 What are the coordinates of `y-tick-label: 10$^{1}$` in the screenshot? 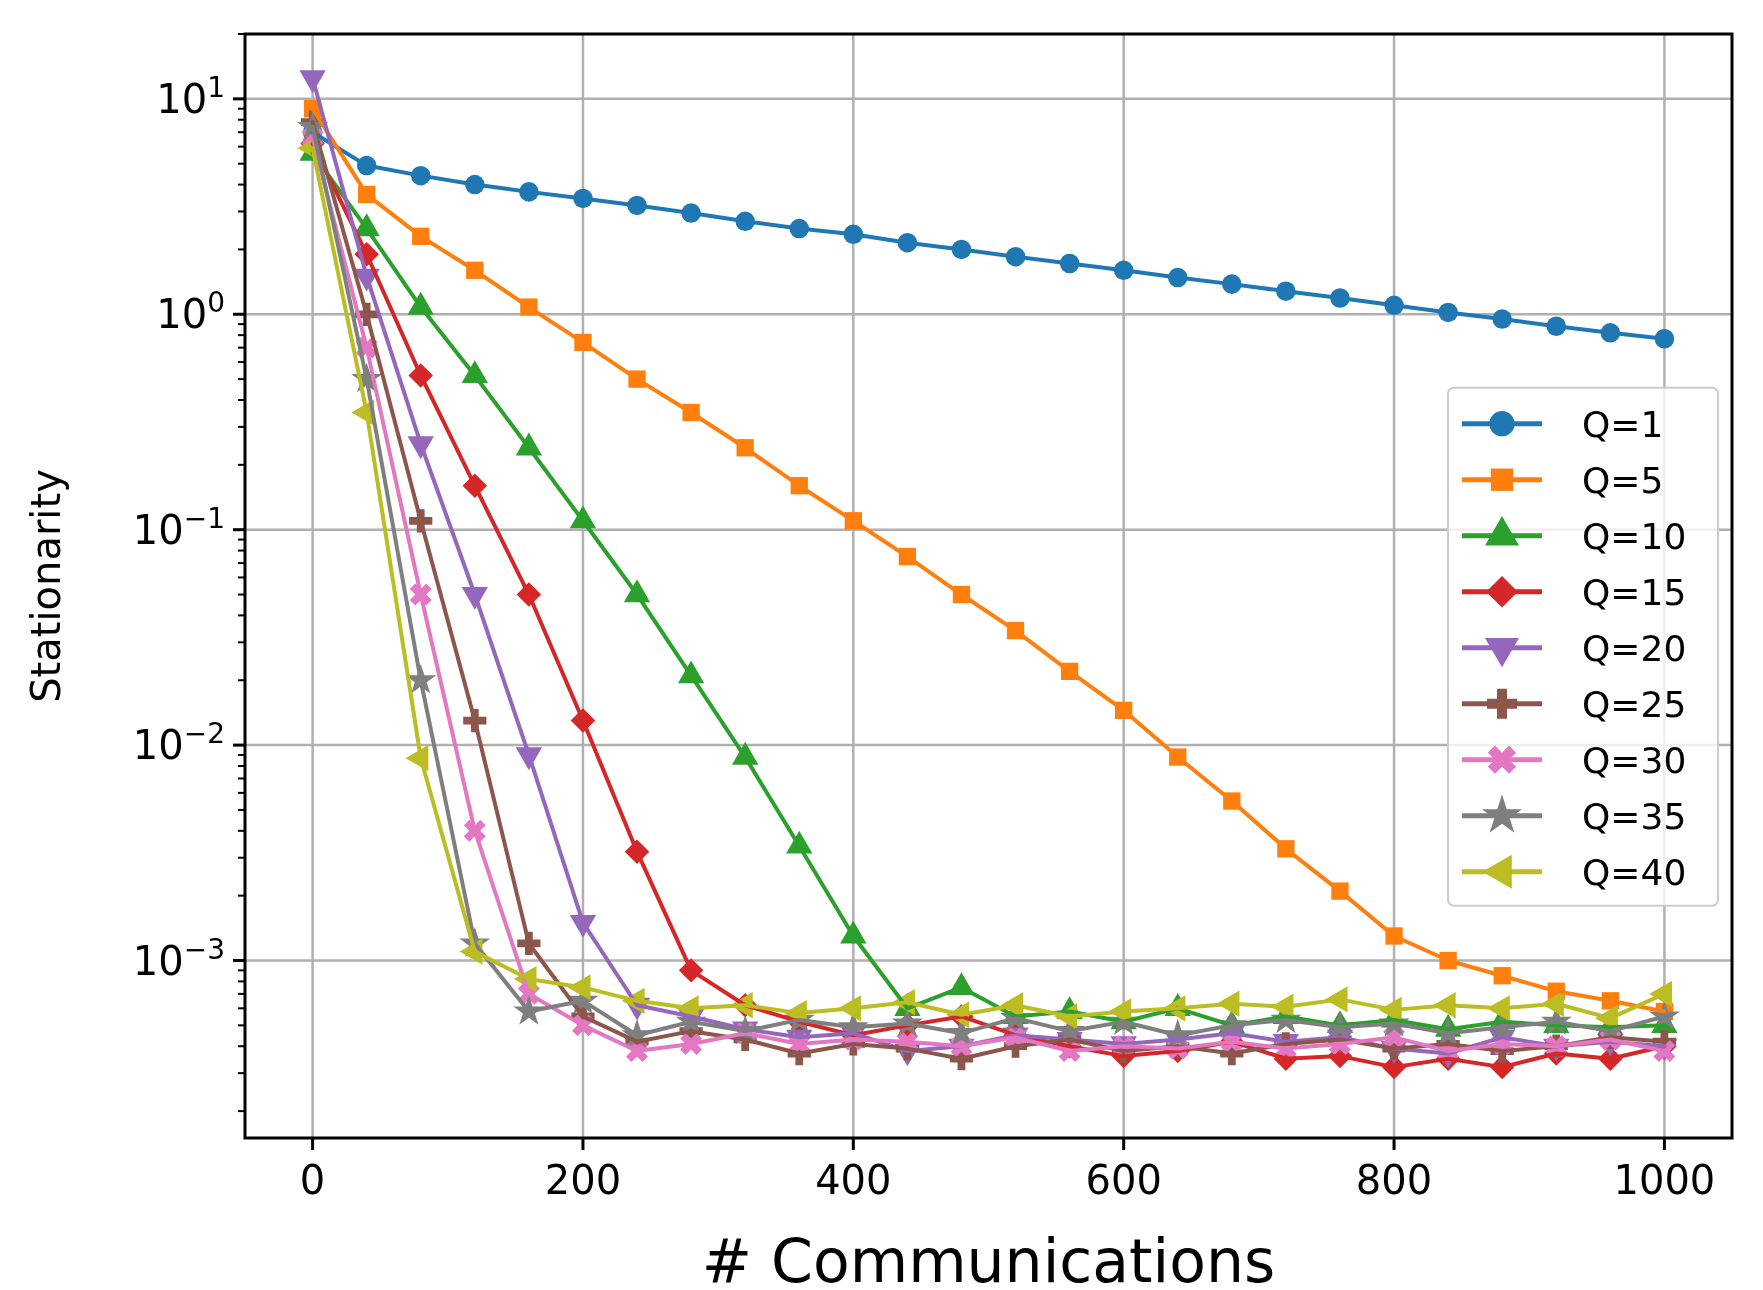 It's located at (190, 96).